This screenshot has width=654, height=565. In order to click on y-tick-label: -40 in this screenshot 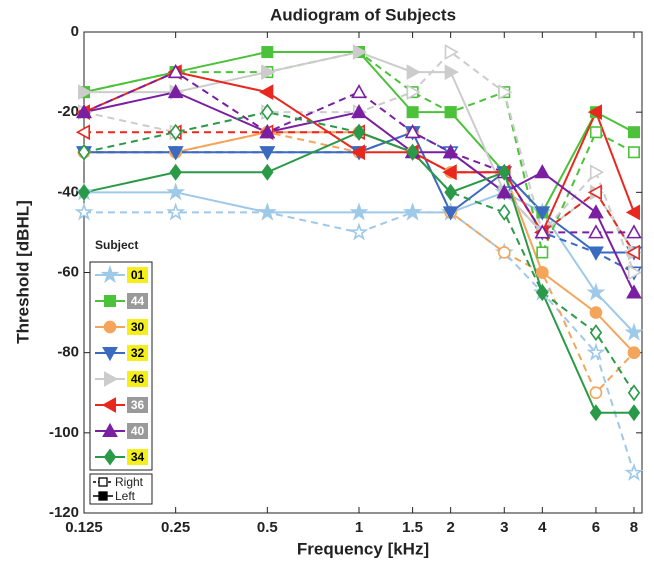, I will do `click(68, 191)`.